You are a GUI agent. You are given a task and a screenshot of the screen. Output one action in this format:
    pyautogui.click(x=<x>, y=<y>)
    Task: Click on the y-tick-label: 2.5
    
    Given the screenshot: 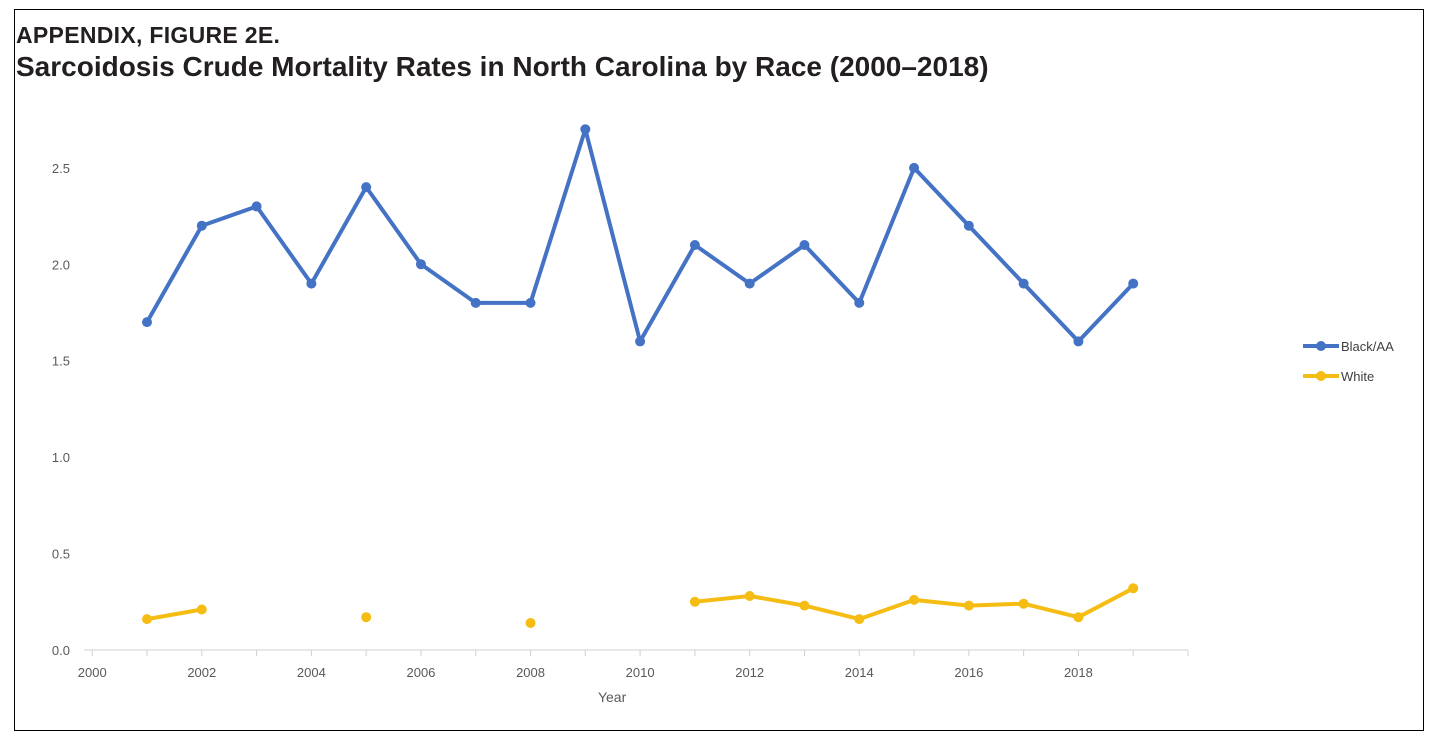 What is the action you would take?
    pyautogui.click(x=61, y=168)
    